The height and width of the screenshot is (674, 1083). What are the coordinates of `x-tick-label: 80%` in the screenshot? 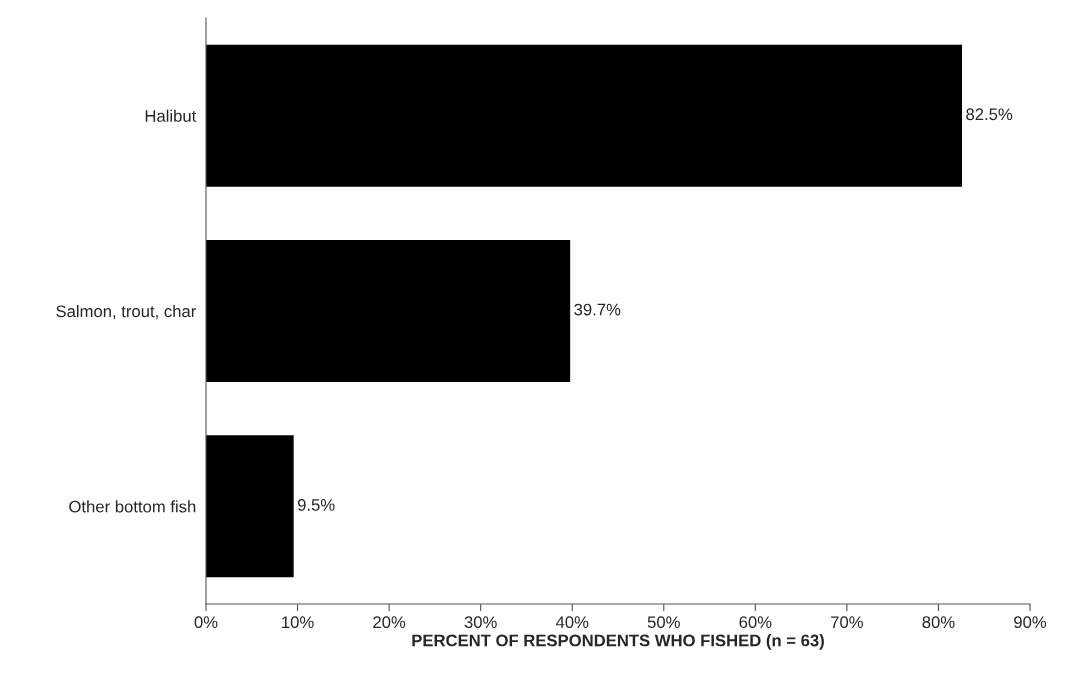 It's located at (938, 622).